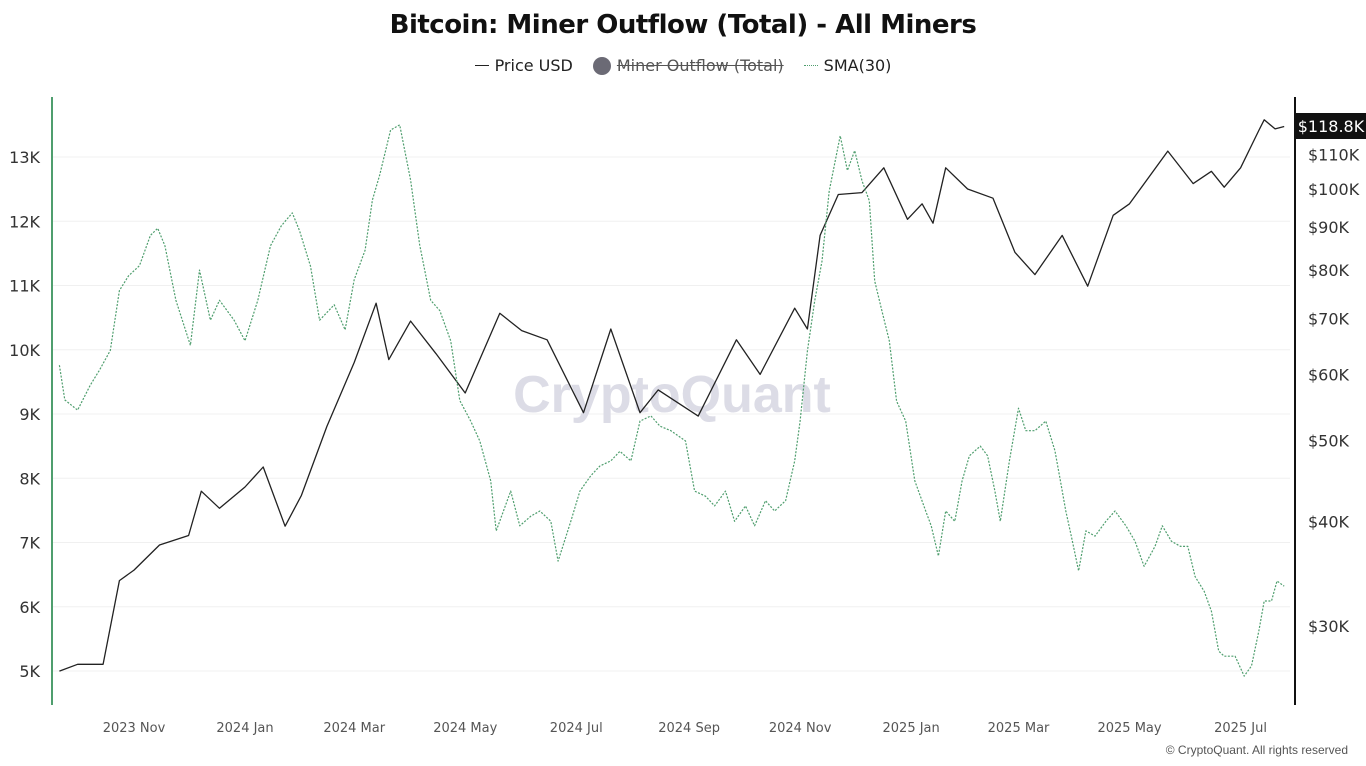  I want to click on right-tick-label: $60K, so click(1329, 374).